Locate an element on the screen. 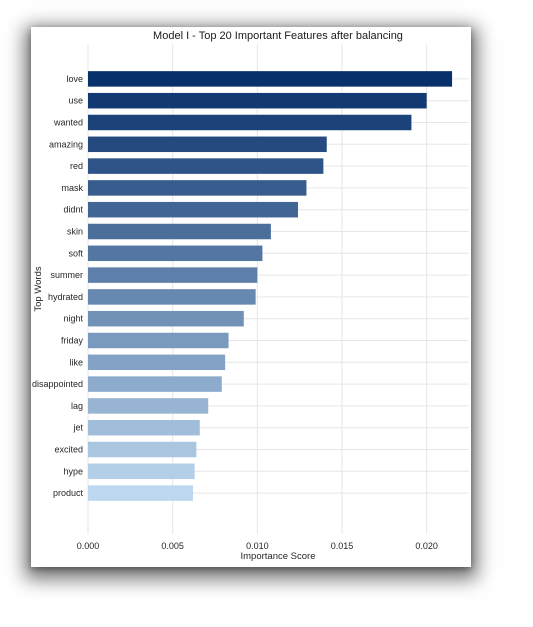 The width and height of the screenshot is (533, 627). bar-jet is located at coordinates (144, 427).